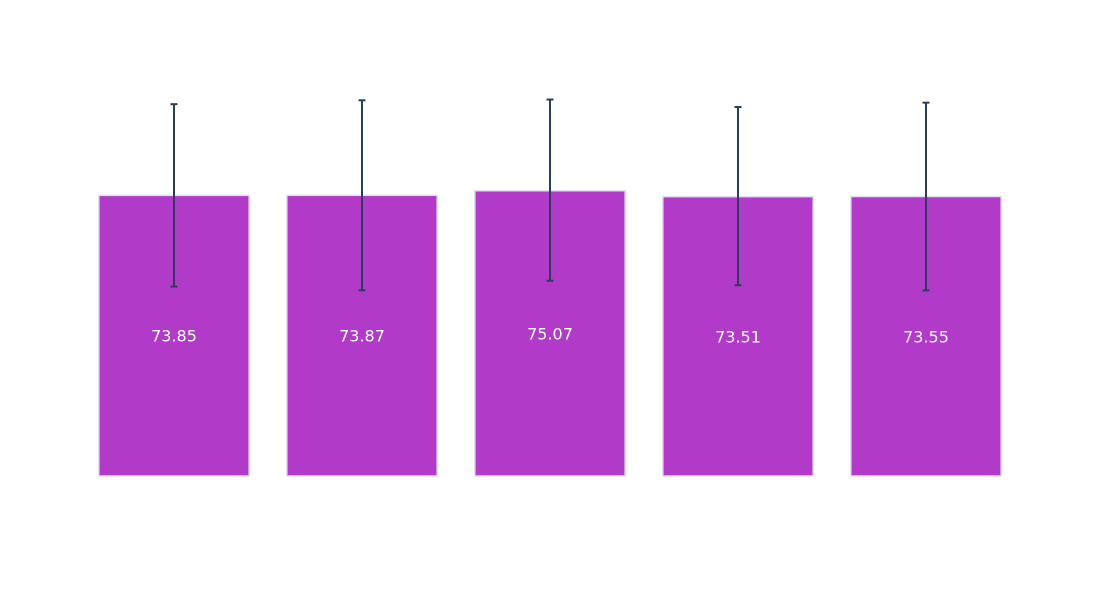  I want to click on bar-value-label: 73.55, so click(926, 336).